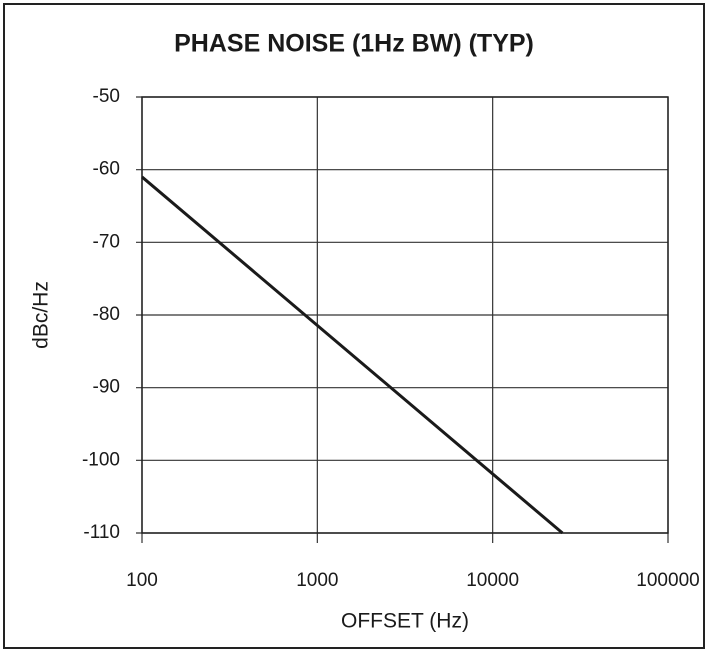  What do you see at coordinates (101, 459) in the screenshot?
I see `y-tick-label: -100` at bounding box center [101, 459].